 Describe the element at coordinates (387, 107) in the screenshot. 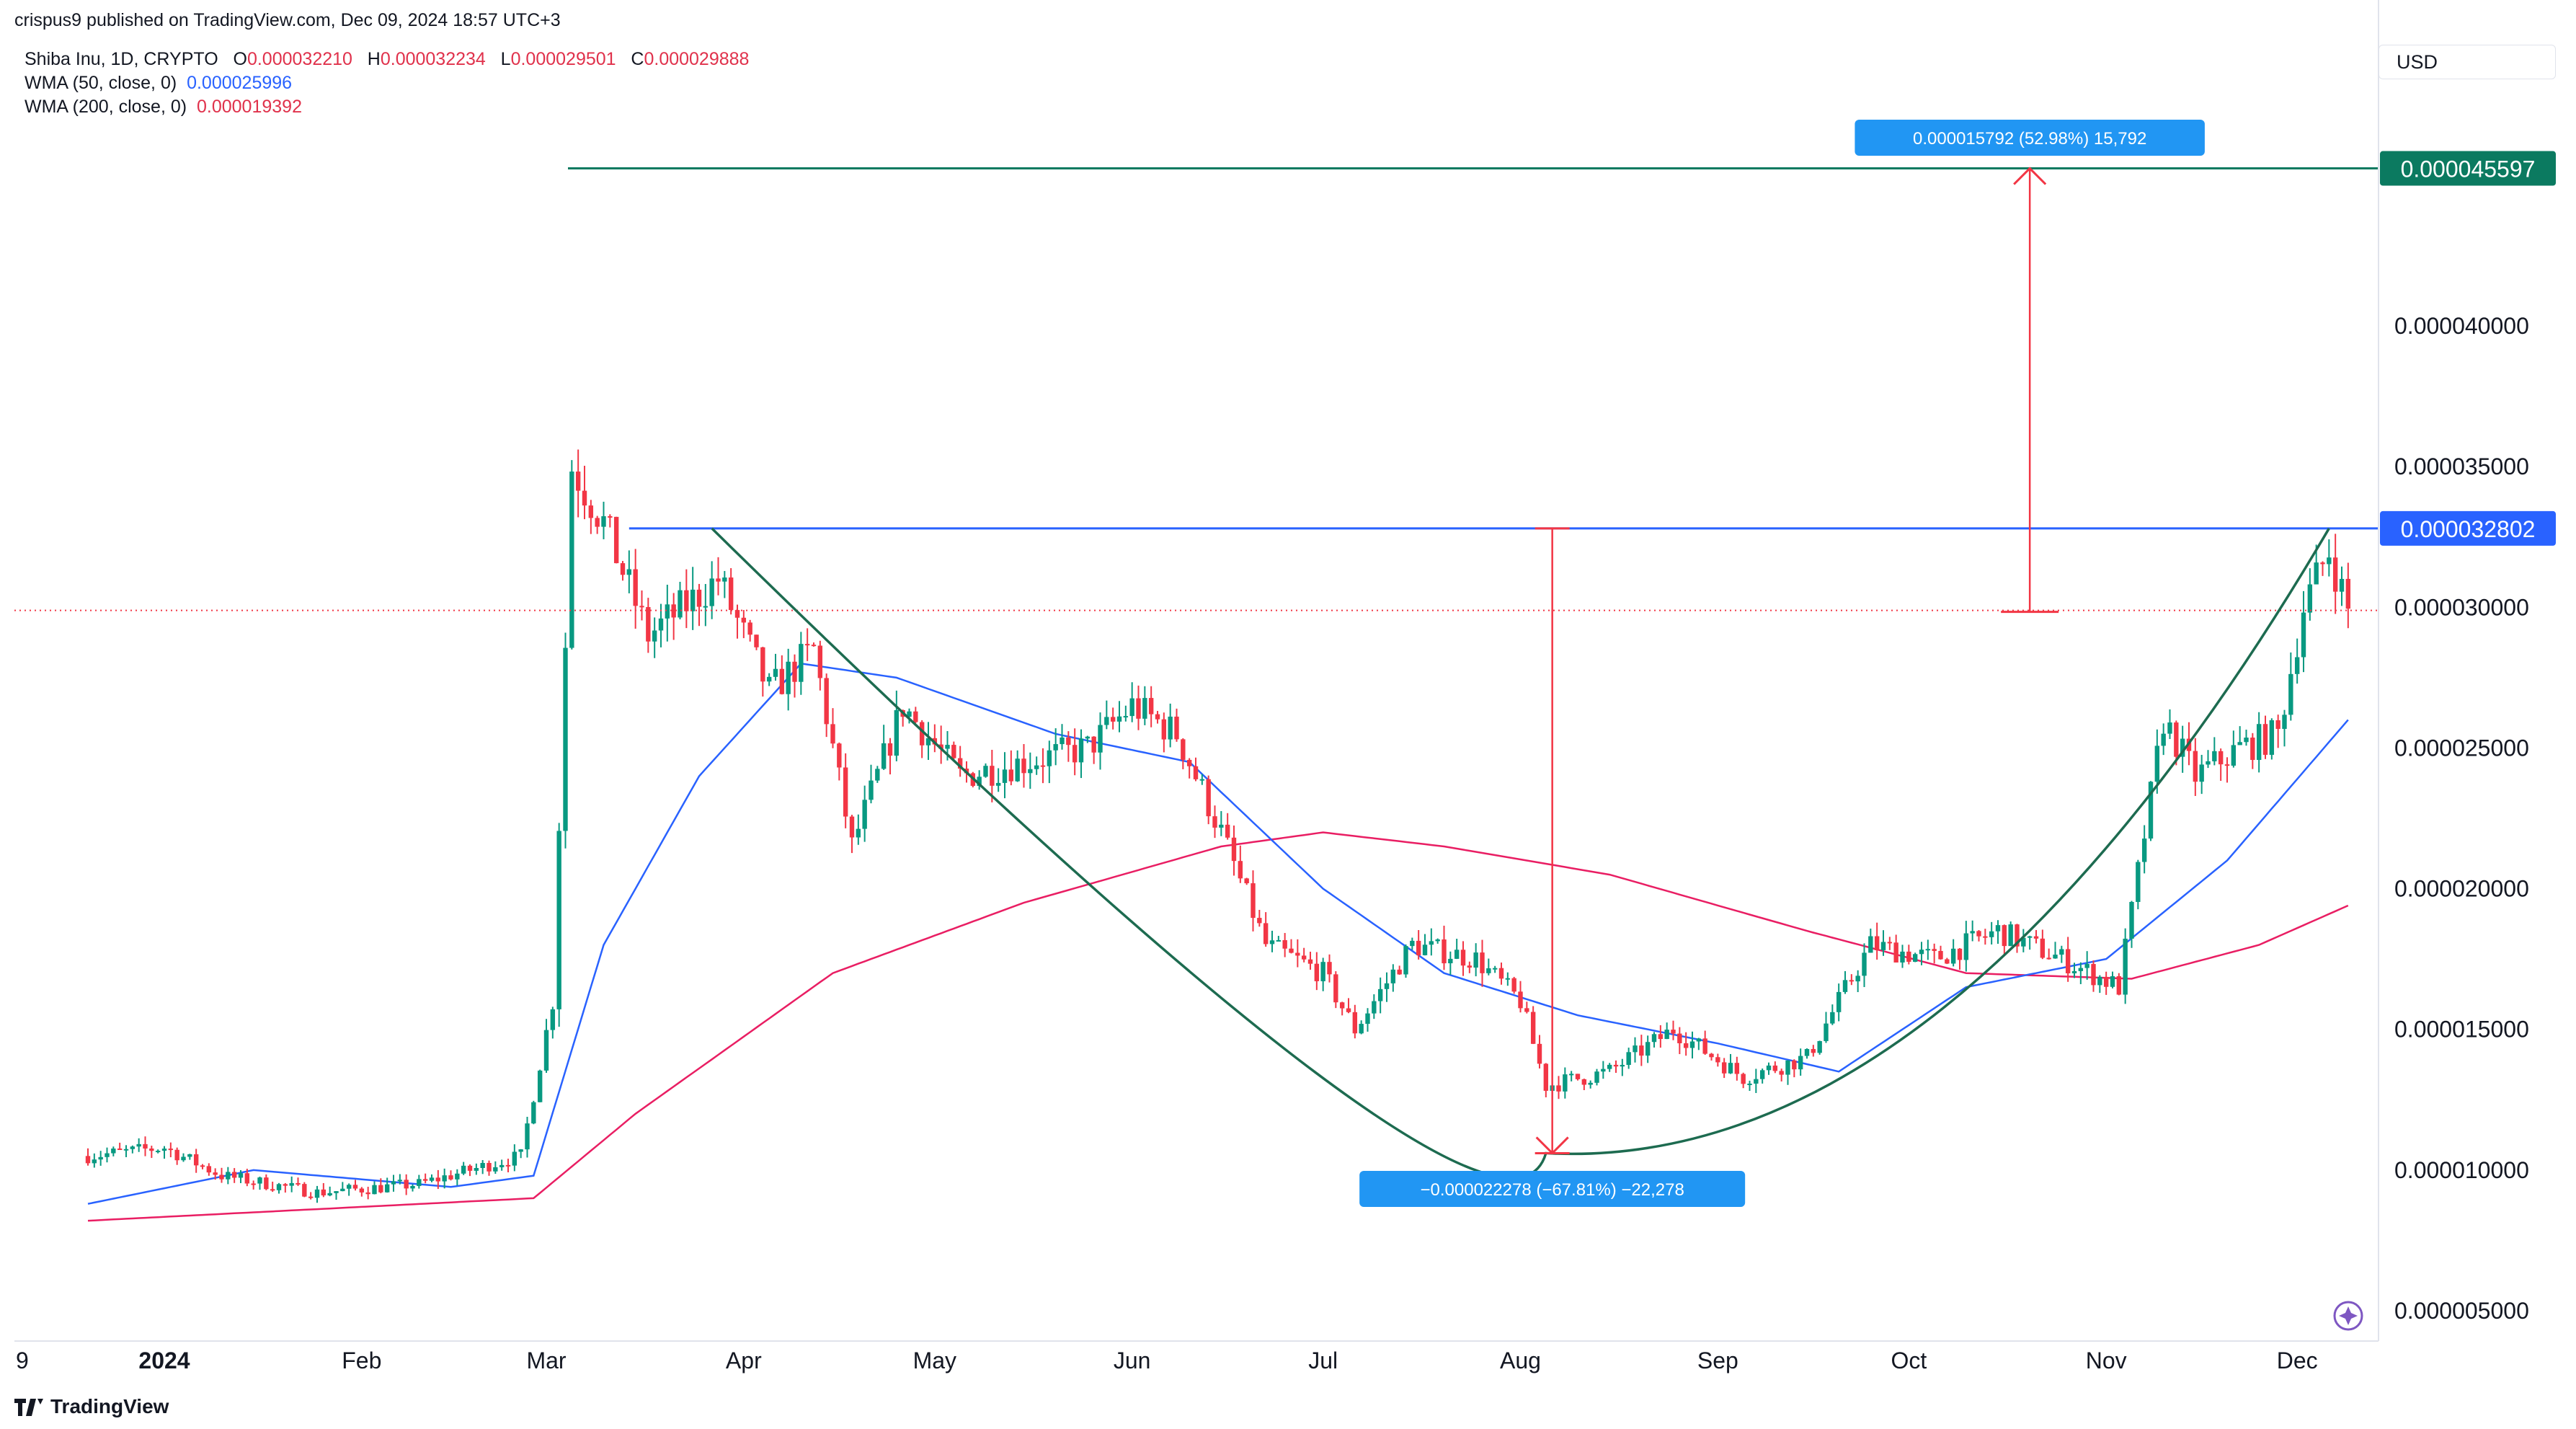

I see `legend-wma200-row: WMA (200, close, 0) 0.000019392` at that location.